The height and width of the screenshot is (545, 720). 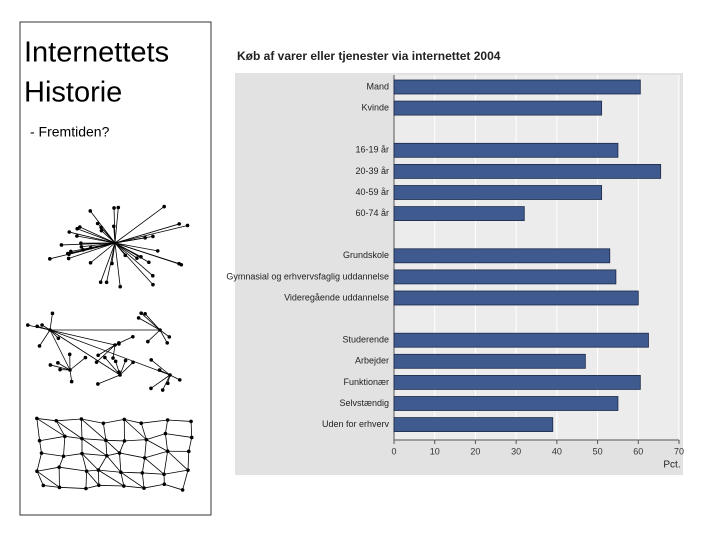 What do you see at coordinates (365, 340) in the screenshot?
I see `y-tick-label: Studerende` at bounding box center [365, 340].